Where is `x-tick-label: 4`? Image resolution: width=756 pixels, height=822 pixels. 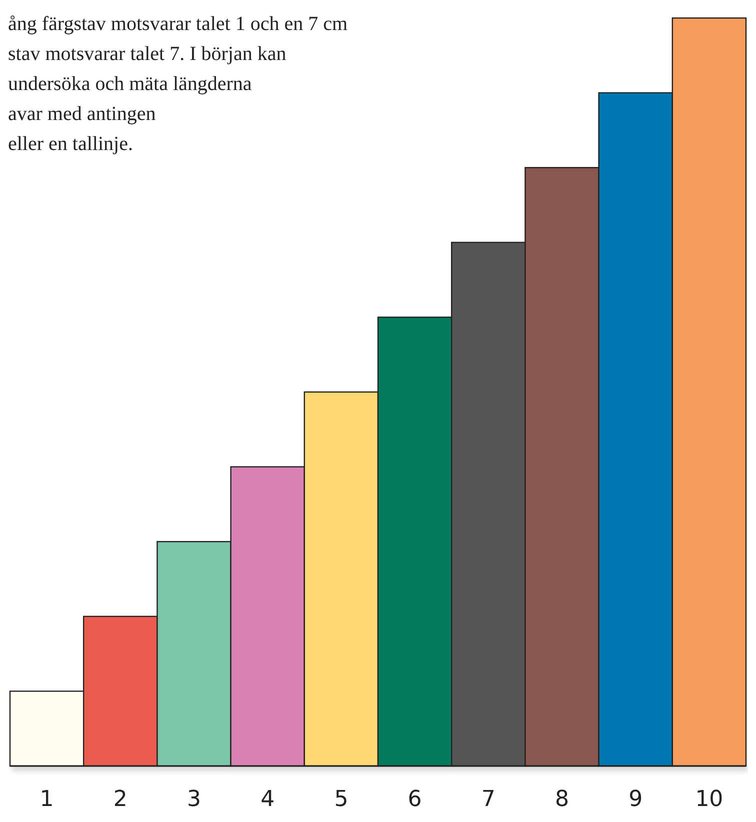 x-tick-label: 4 is located at coordinates (267, 799).